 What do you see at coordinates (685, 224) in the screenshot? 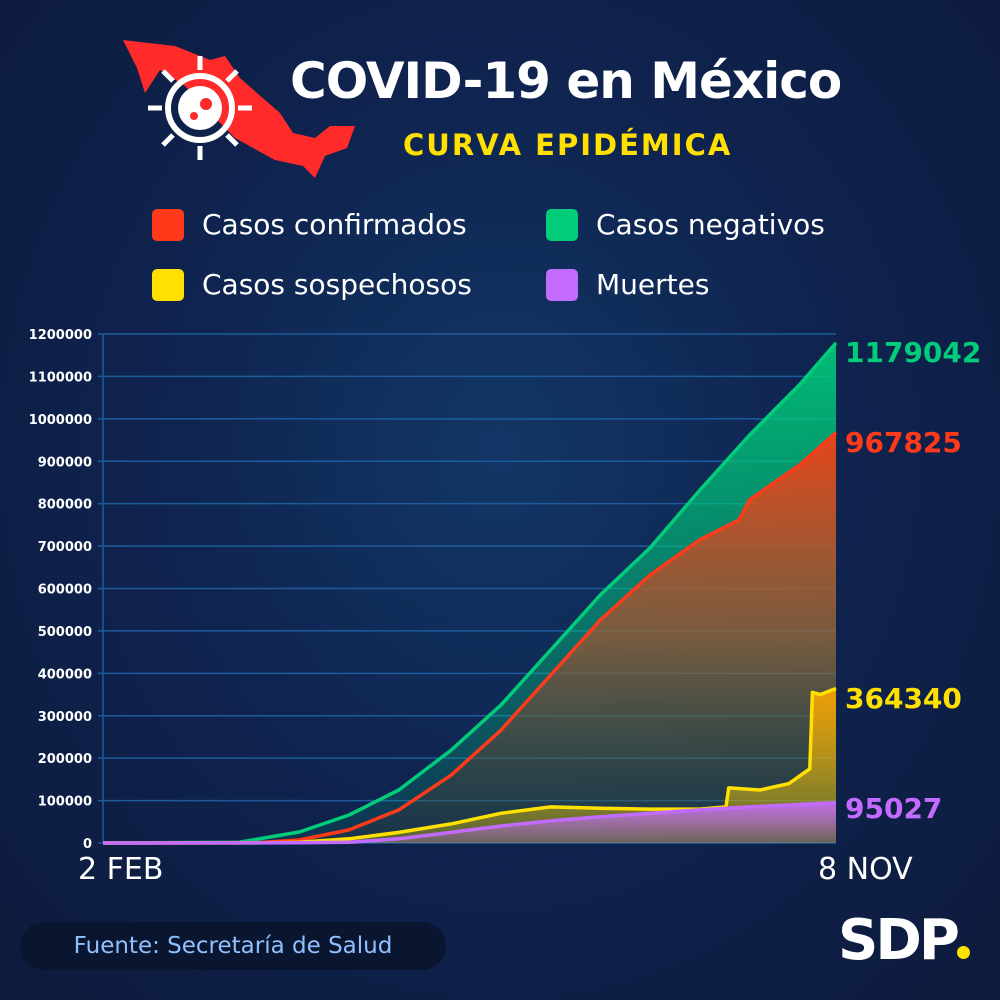
I see `legend-item-negativos: Casos negativos` at bounding box center [685, 224].